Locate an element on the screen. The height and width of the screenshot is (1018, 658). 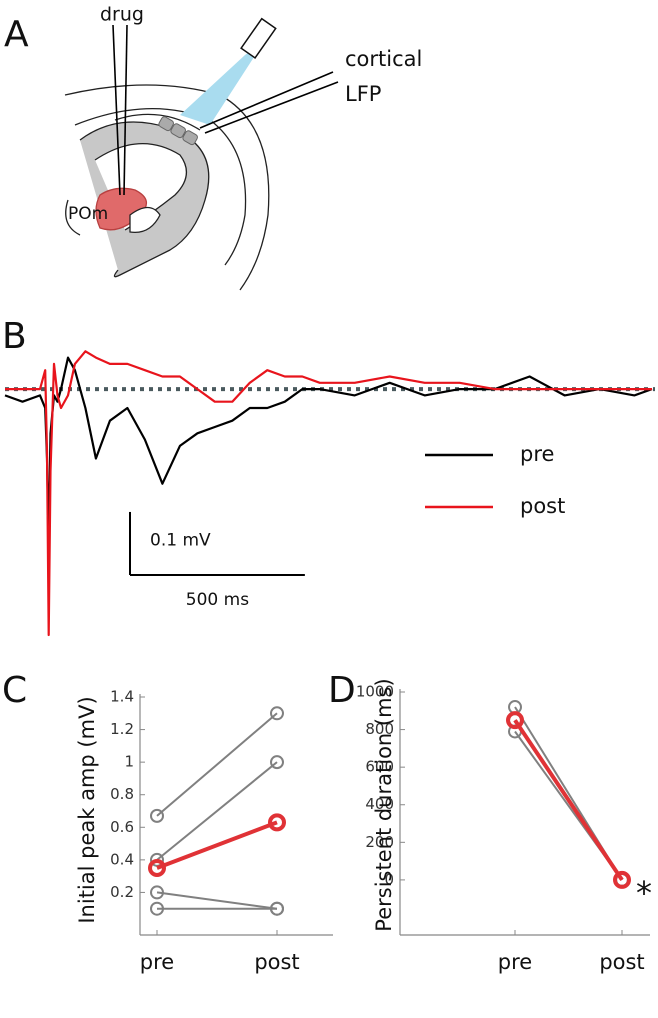
y-tick-label: 200 is located at coordinates (379, 842).